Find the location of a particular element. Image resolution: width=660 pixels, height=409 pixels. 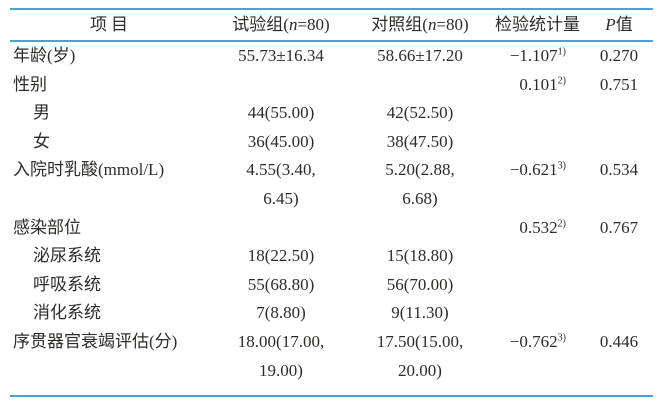

cell-statistic: 0.5322) is located at coordinates (537, 228).